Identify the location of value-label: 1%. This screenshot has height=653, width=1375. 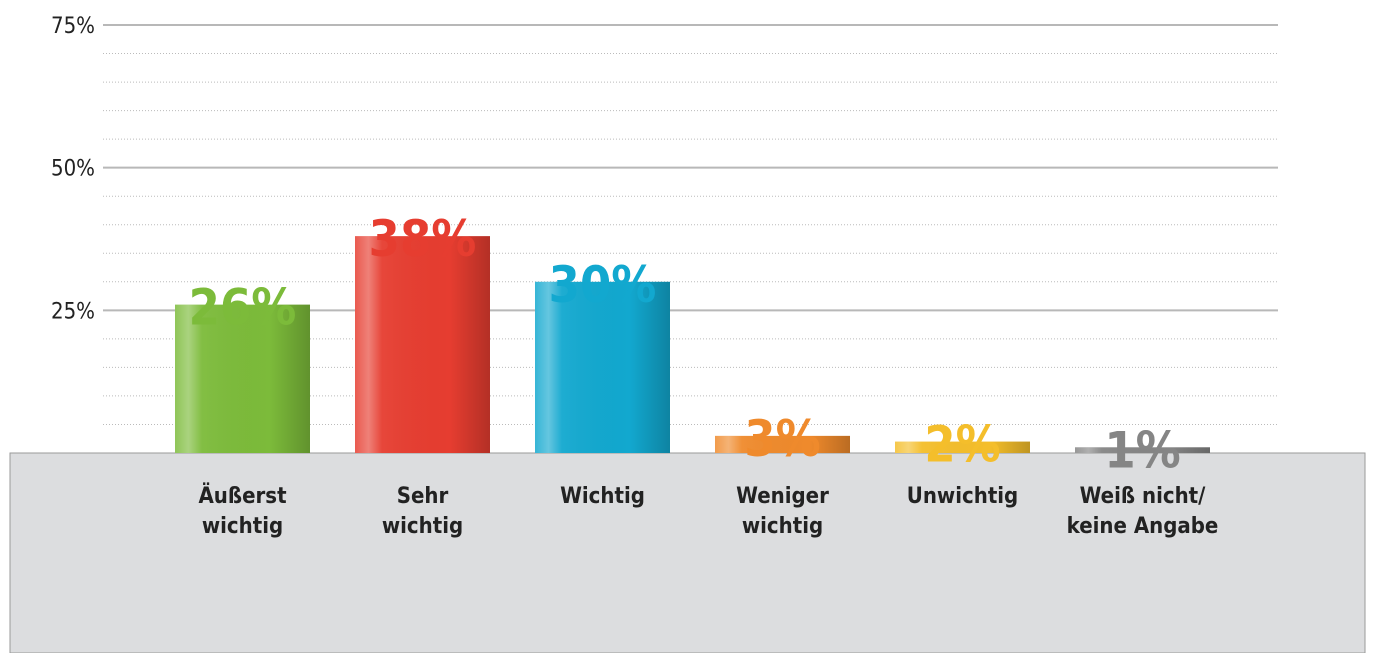
(1142, 450).